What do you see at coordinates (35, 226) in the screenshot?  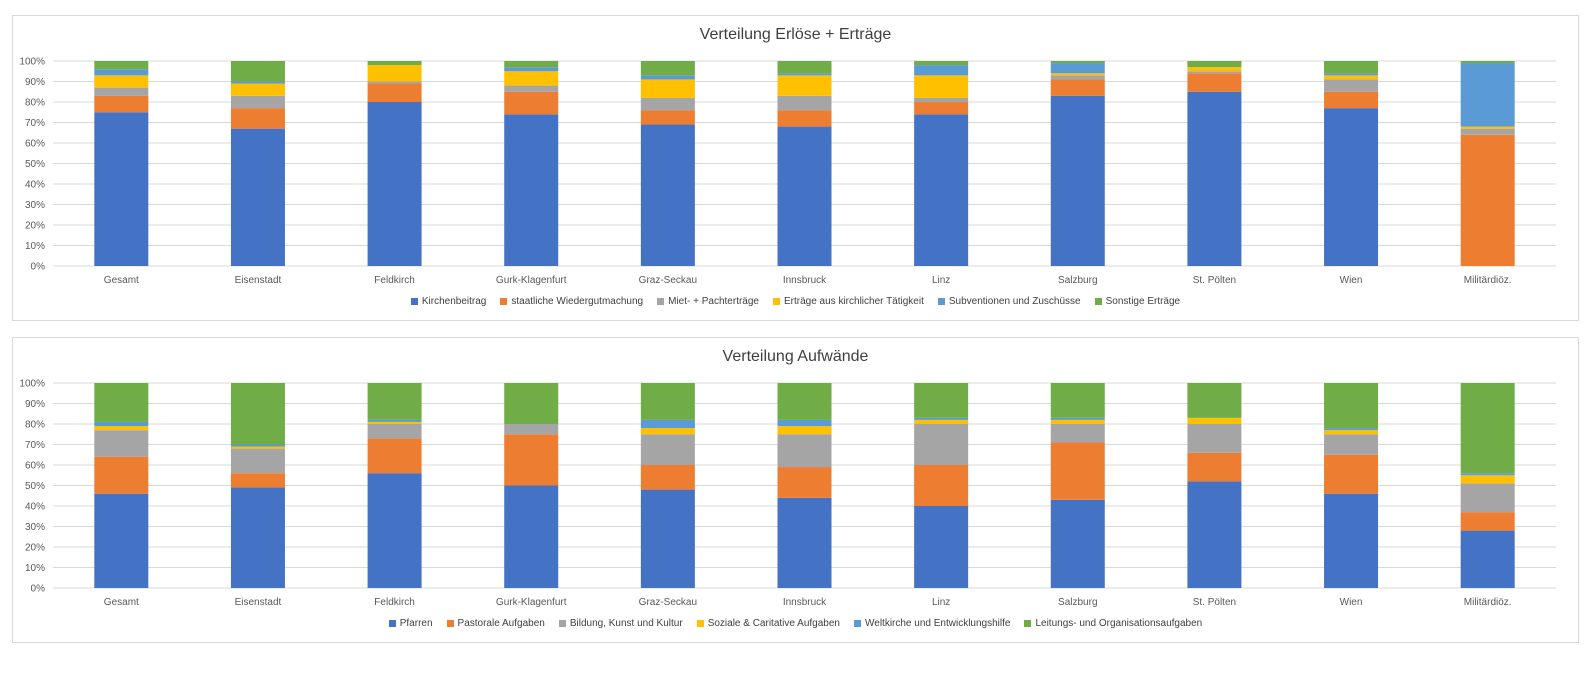 I see `y-tick-label: 20%` at bounding box center [35, 226].